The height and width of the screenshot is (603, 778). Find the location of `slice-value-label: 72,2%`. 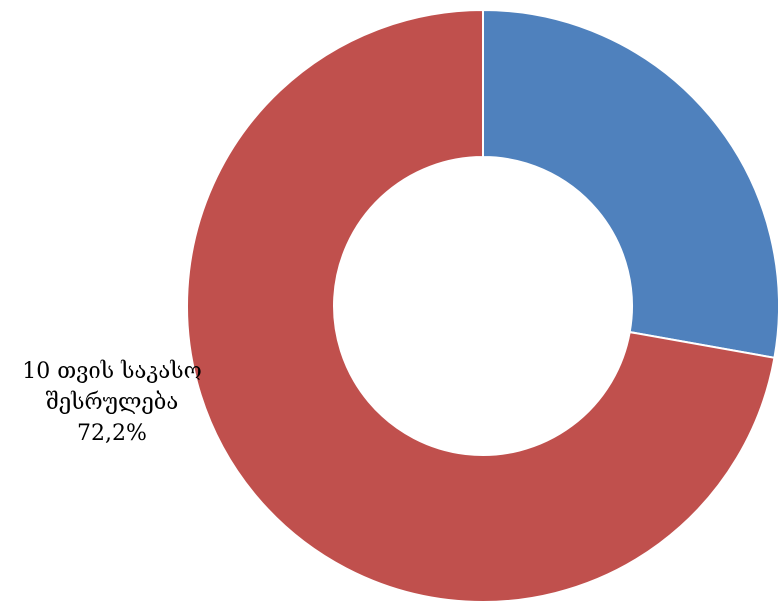

slice-value-label: 72,2% is located at coordinates (112, 433).